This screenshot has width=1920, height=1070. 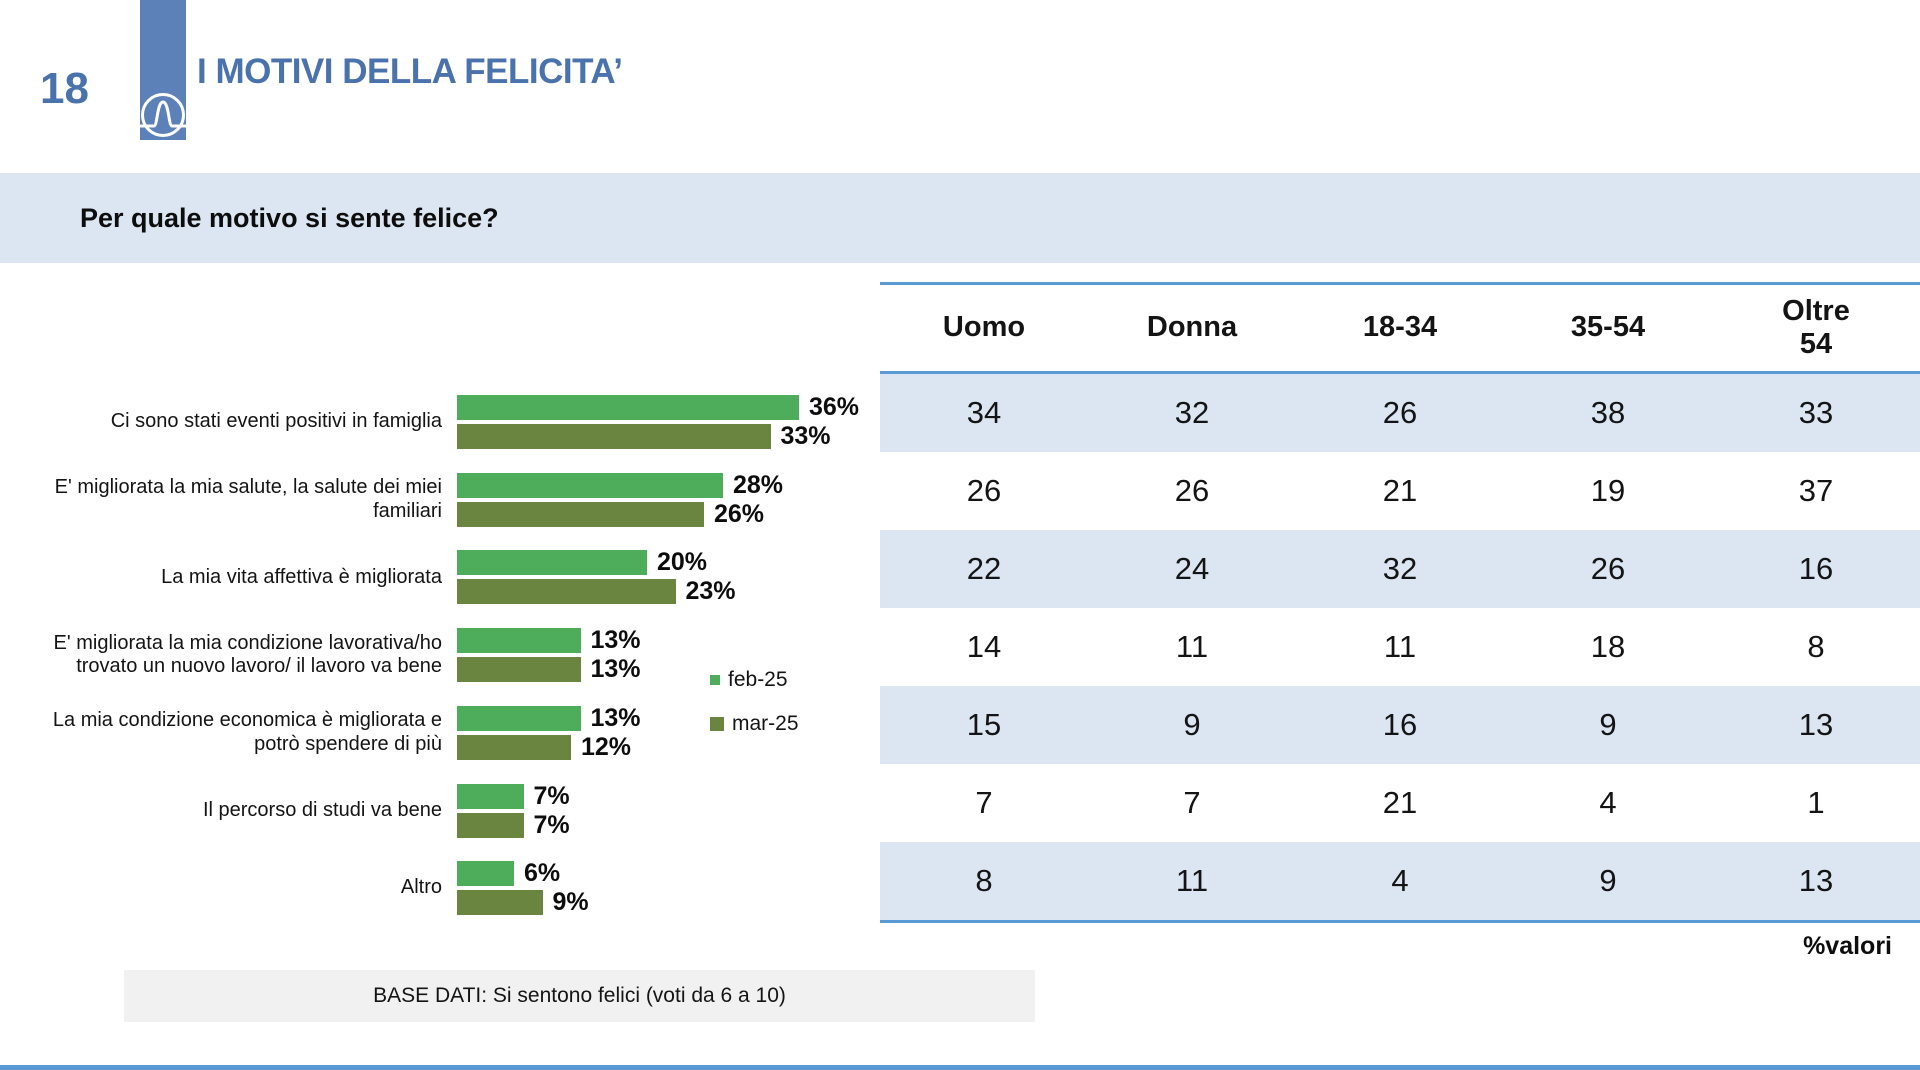 What do you see at coordinates (1192, 412) in the screenshot?
I see `table-cell: 32` at bounding box center [1192, 412].